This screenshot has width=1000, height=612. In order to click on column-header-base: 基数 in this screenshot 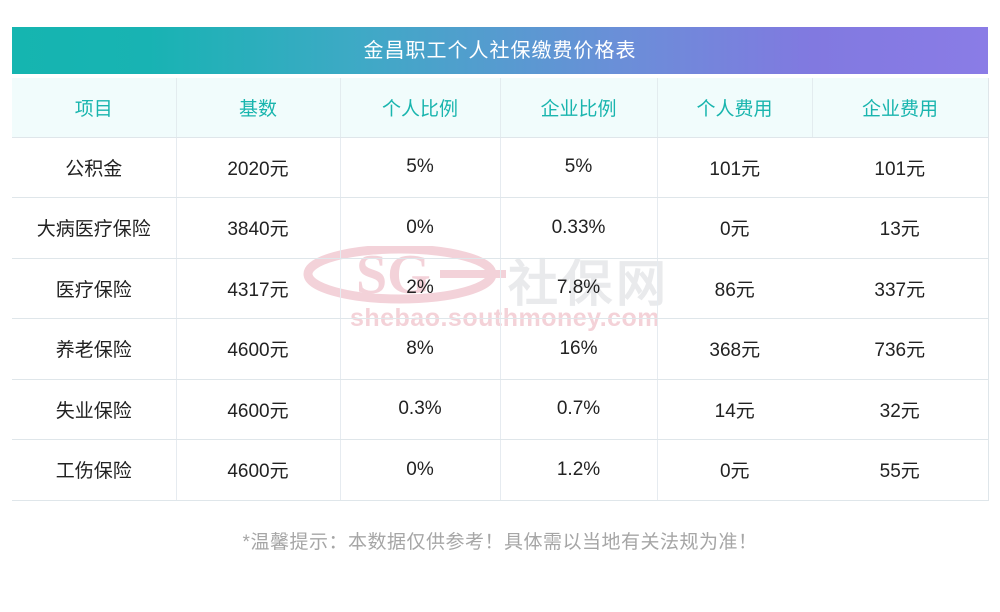, I will do `click(258, 108)`.